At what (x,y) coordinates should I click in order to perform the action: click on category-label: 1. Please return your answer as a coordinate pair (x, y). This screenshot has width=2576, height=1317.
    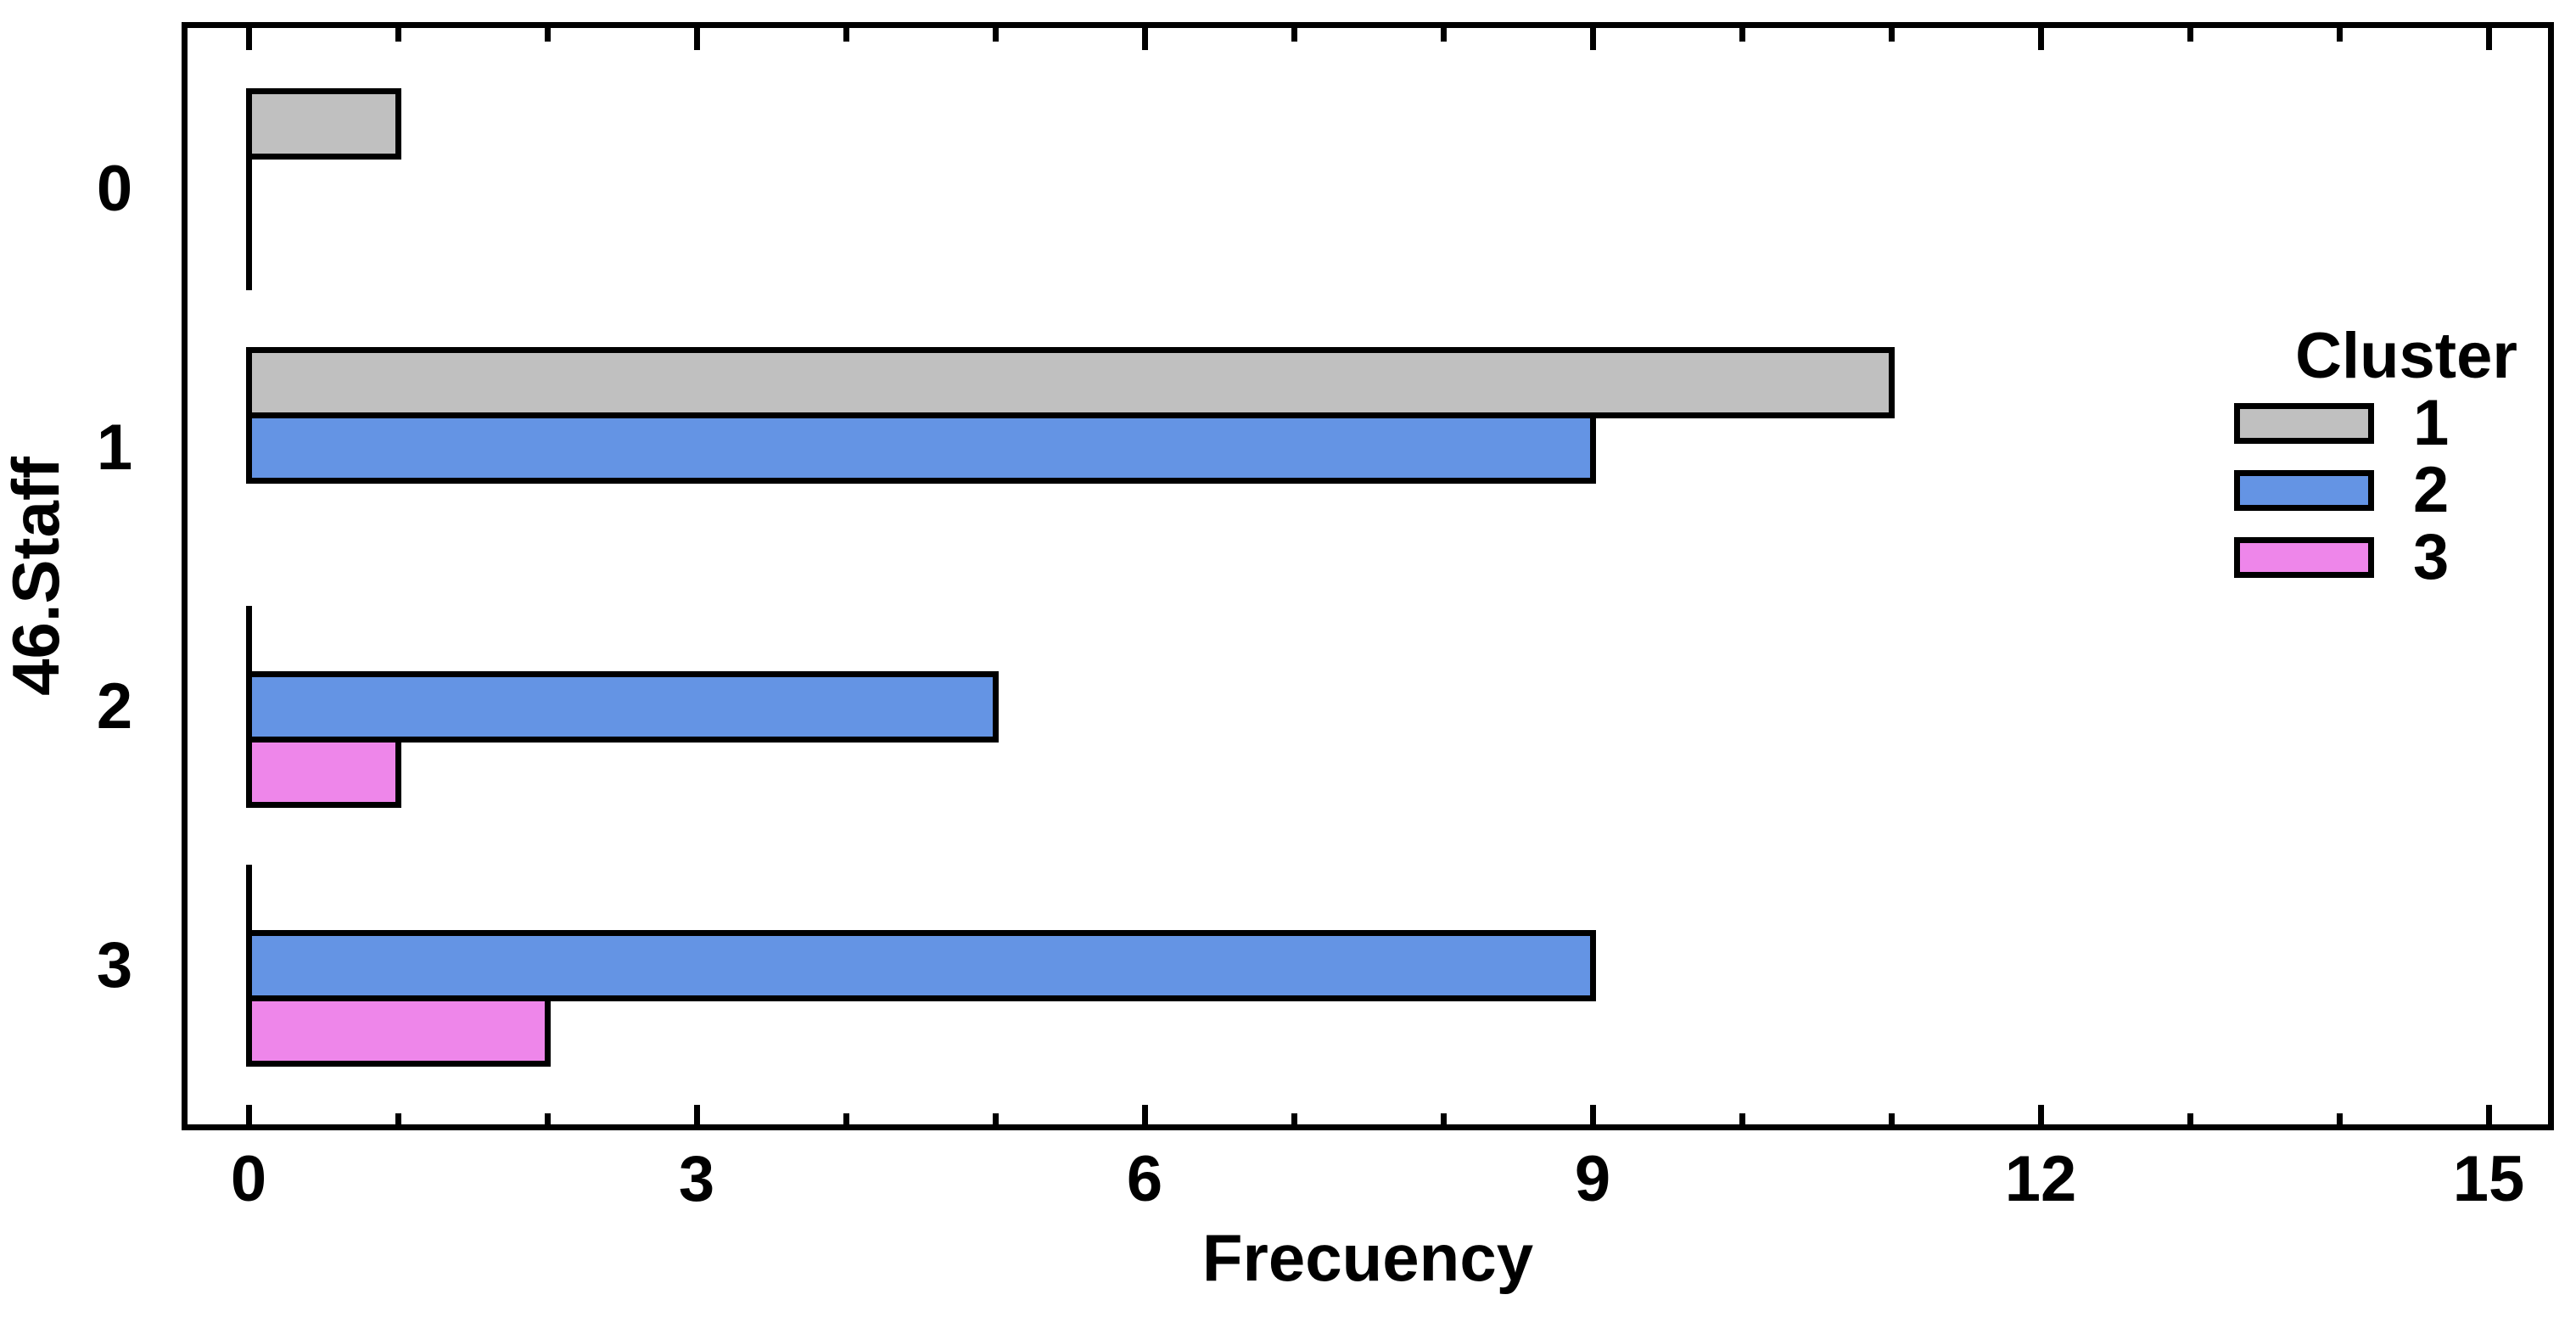
    Looking at the image, I should click on (115, 447).